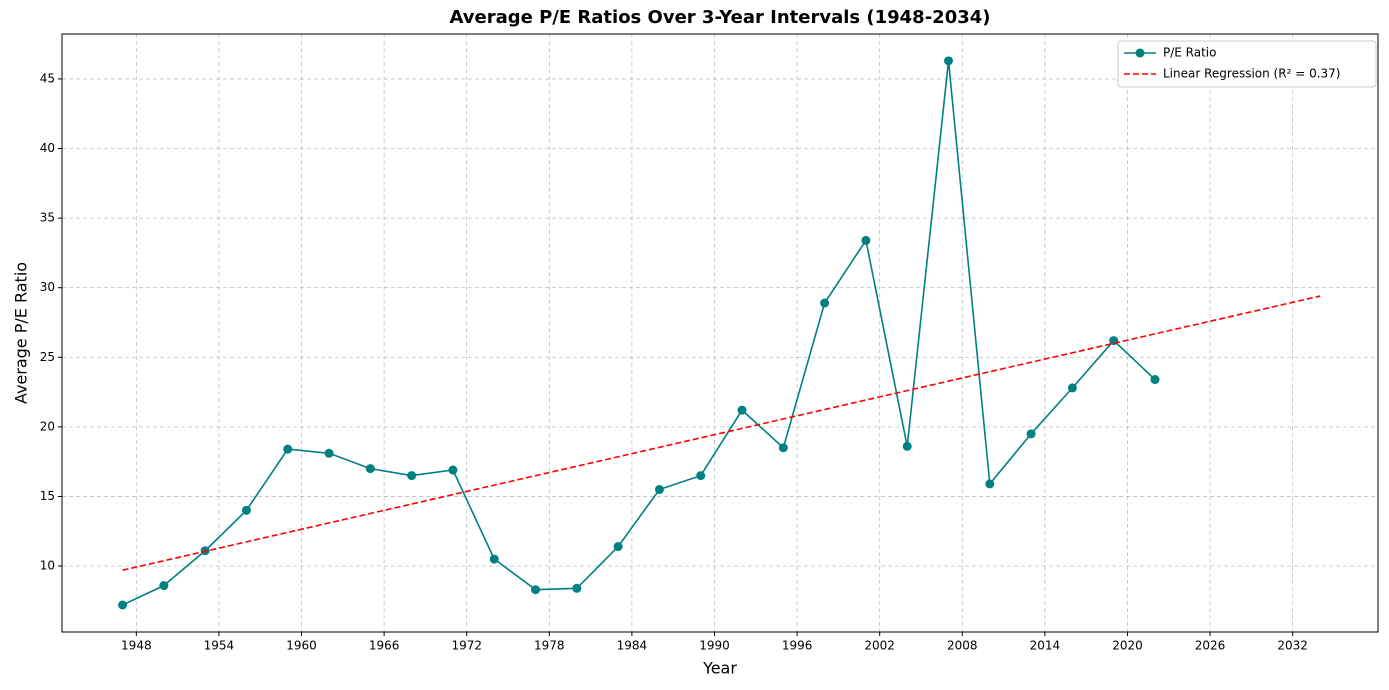 The image size is (1389, 690). Describe the element at coordinates (719, 668) in the screenshot. I see `x-axis-label: Year` at that location.